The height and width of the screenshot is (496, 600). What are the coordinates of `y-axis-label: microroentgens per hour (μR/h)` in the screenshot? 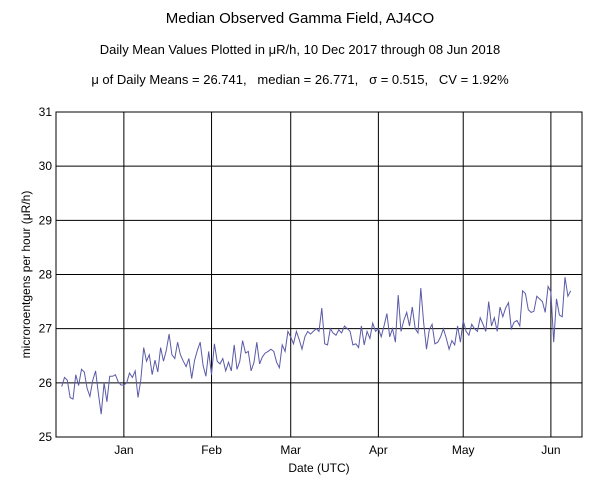 It's located at (26, 275).